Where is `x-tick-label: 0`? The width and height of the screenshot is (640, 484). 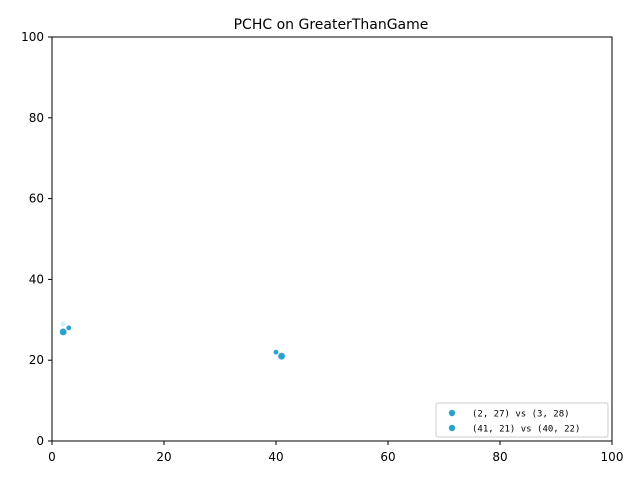
x-tick-label: 0 is located at coordinates (52, 457).